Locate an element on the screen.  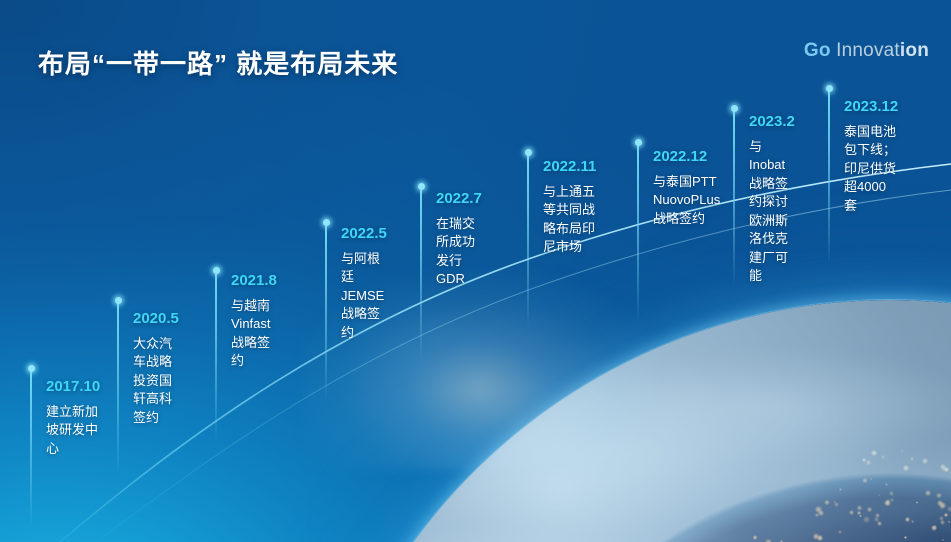
timeline-description: 建立新加坡研发中心 is located at coordinates (72, 430).